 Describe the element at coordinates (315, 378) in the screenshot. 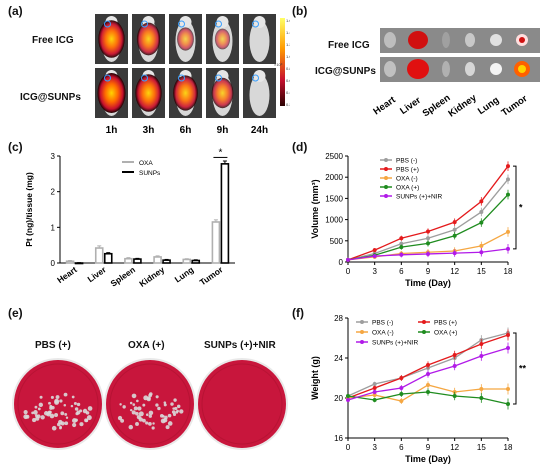

I see `y-axis-label: Weight (g)` at that location.